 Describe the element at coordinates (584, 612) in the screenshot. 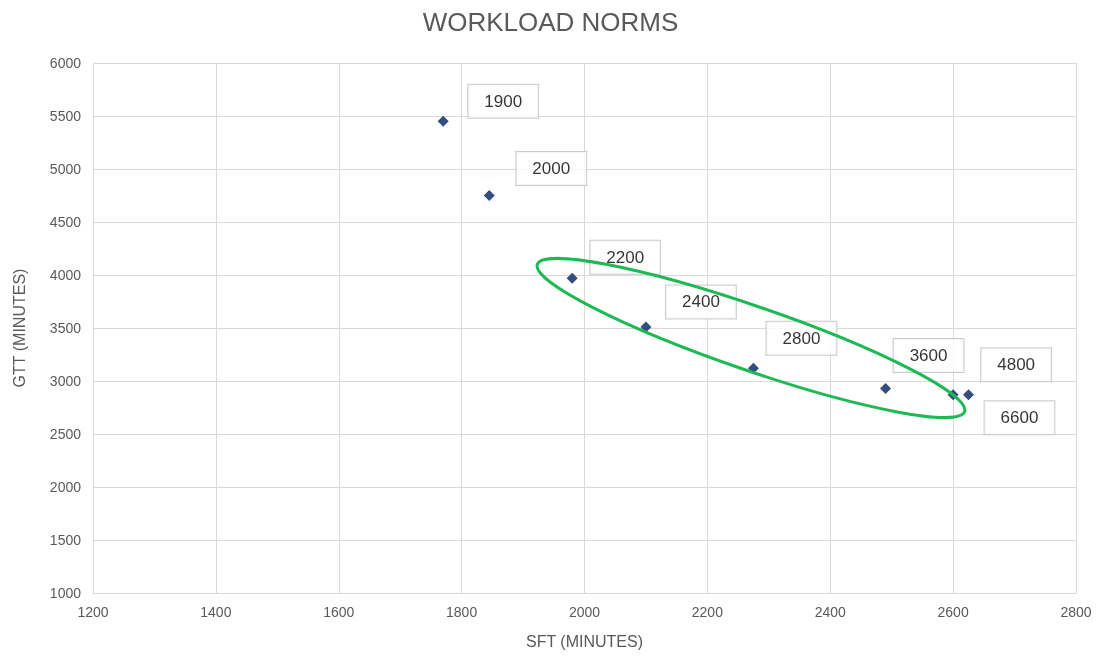

I see `x-tick-label: 2000` at that location.